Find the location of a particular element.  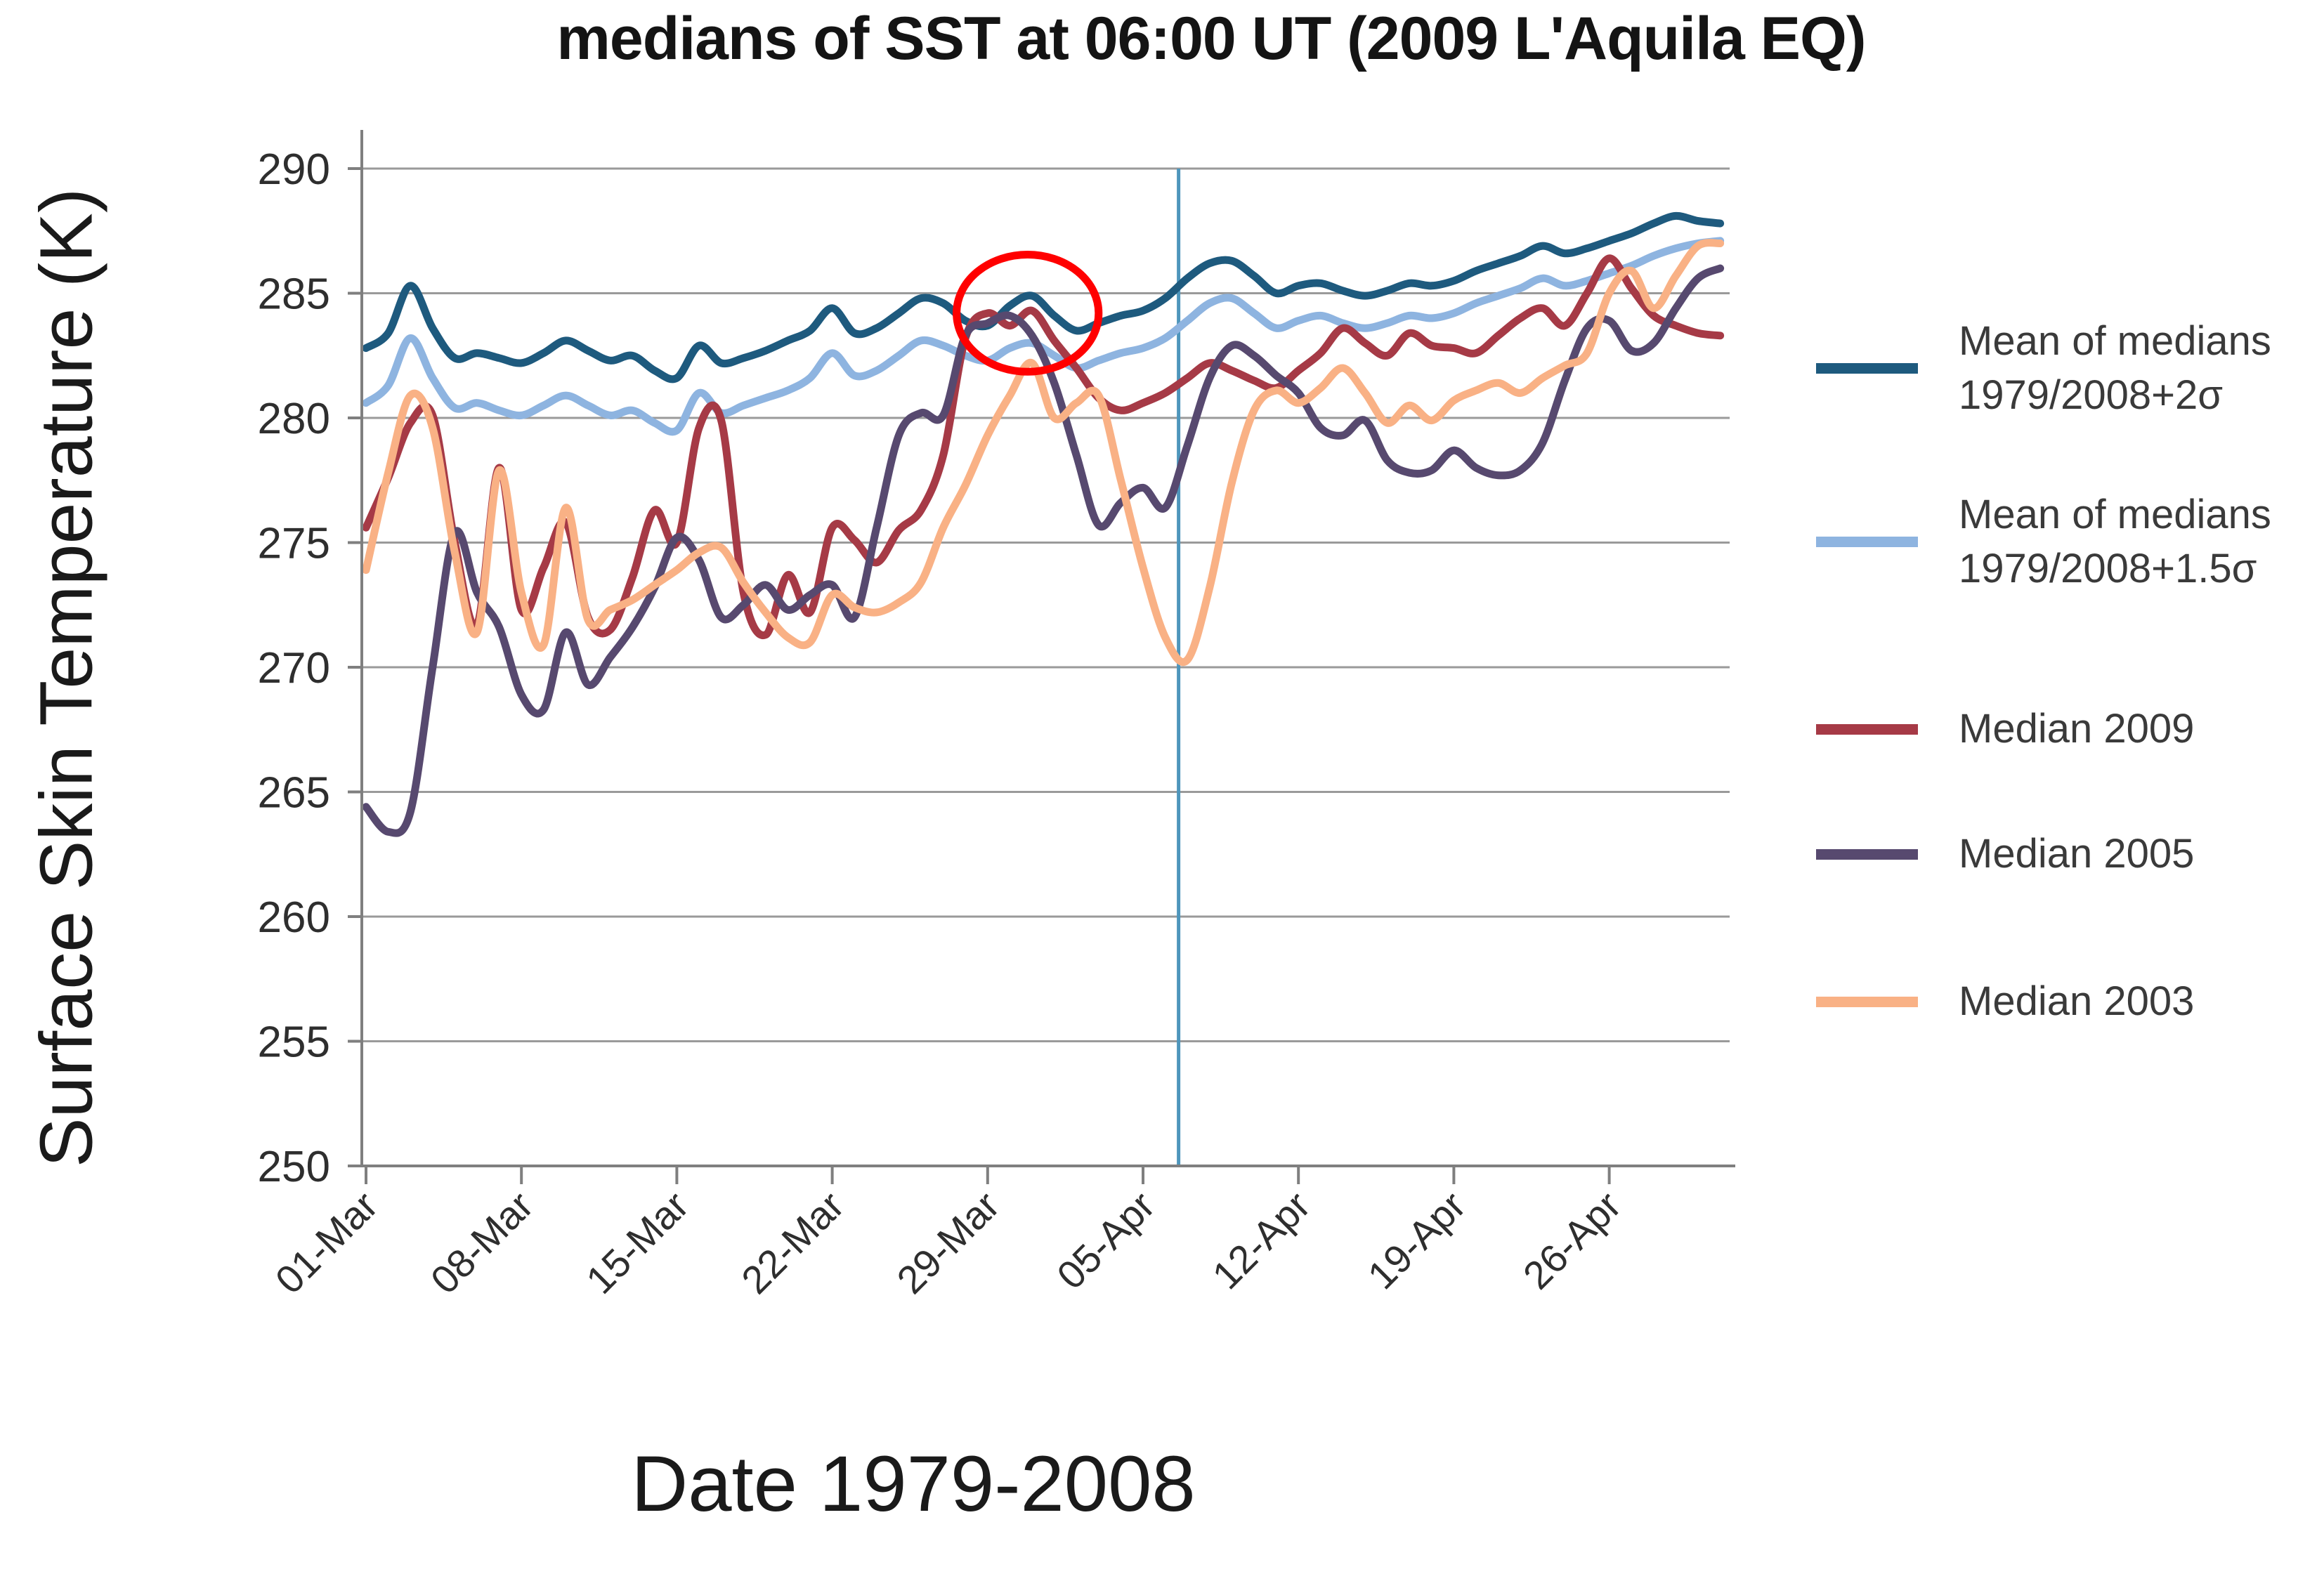

y-tick-labels: 250 255 260 265 270 275 280 285 290 is located at coordinates (294, 668).